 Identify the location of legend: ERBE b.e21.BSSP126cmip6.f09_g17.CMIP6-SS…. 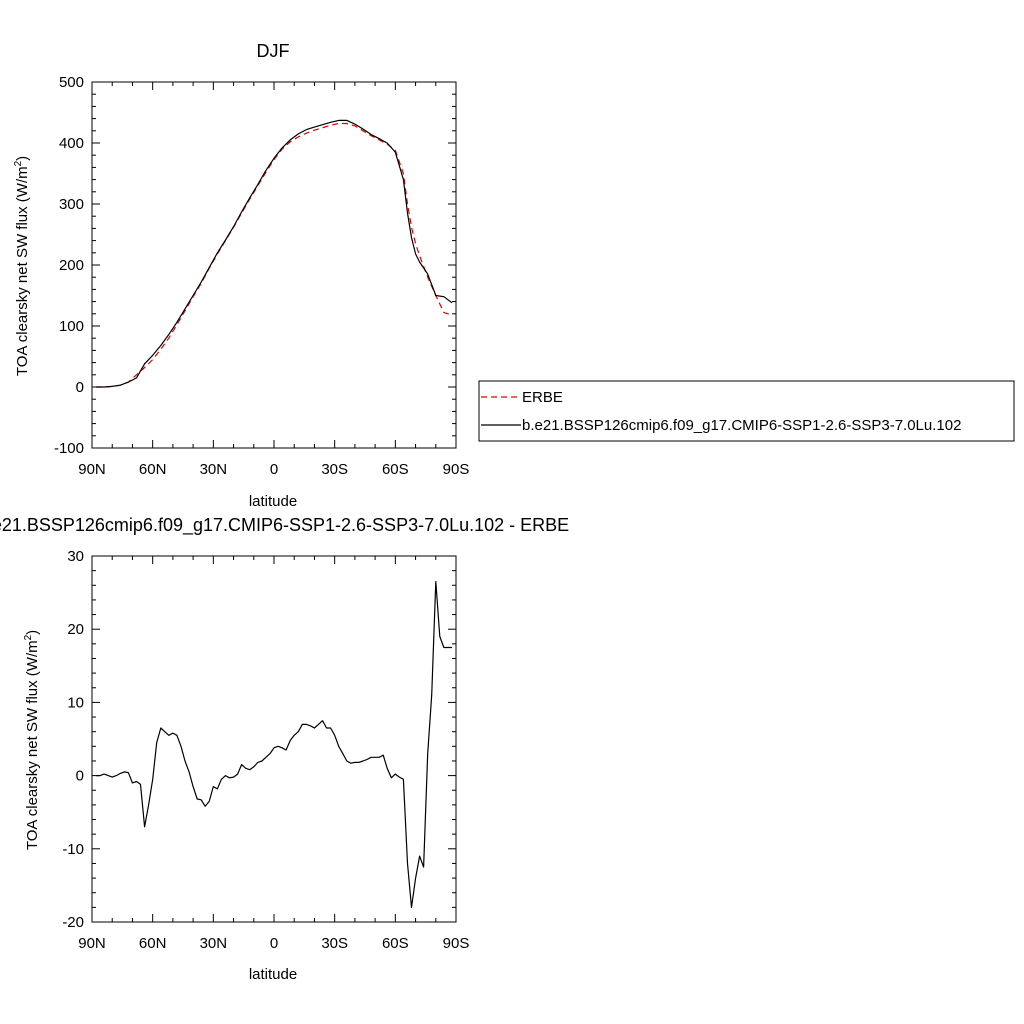
(746, 411).